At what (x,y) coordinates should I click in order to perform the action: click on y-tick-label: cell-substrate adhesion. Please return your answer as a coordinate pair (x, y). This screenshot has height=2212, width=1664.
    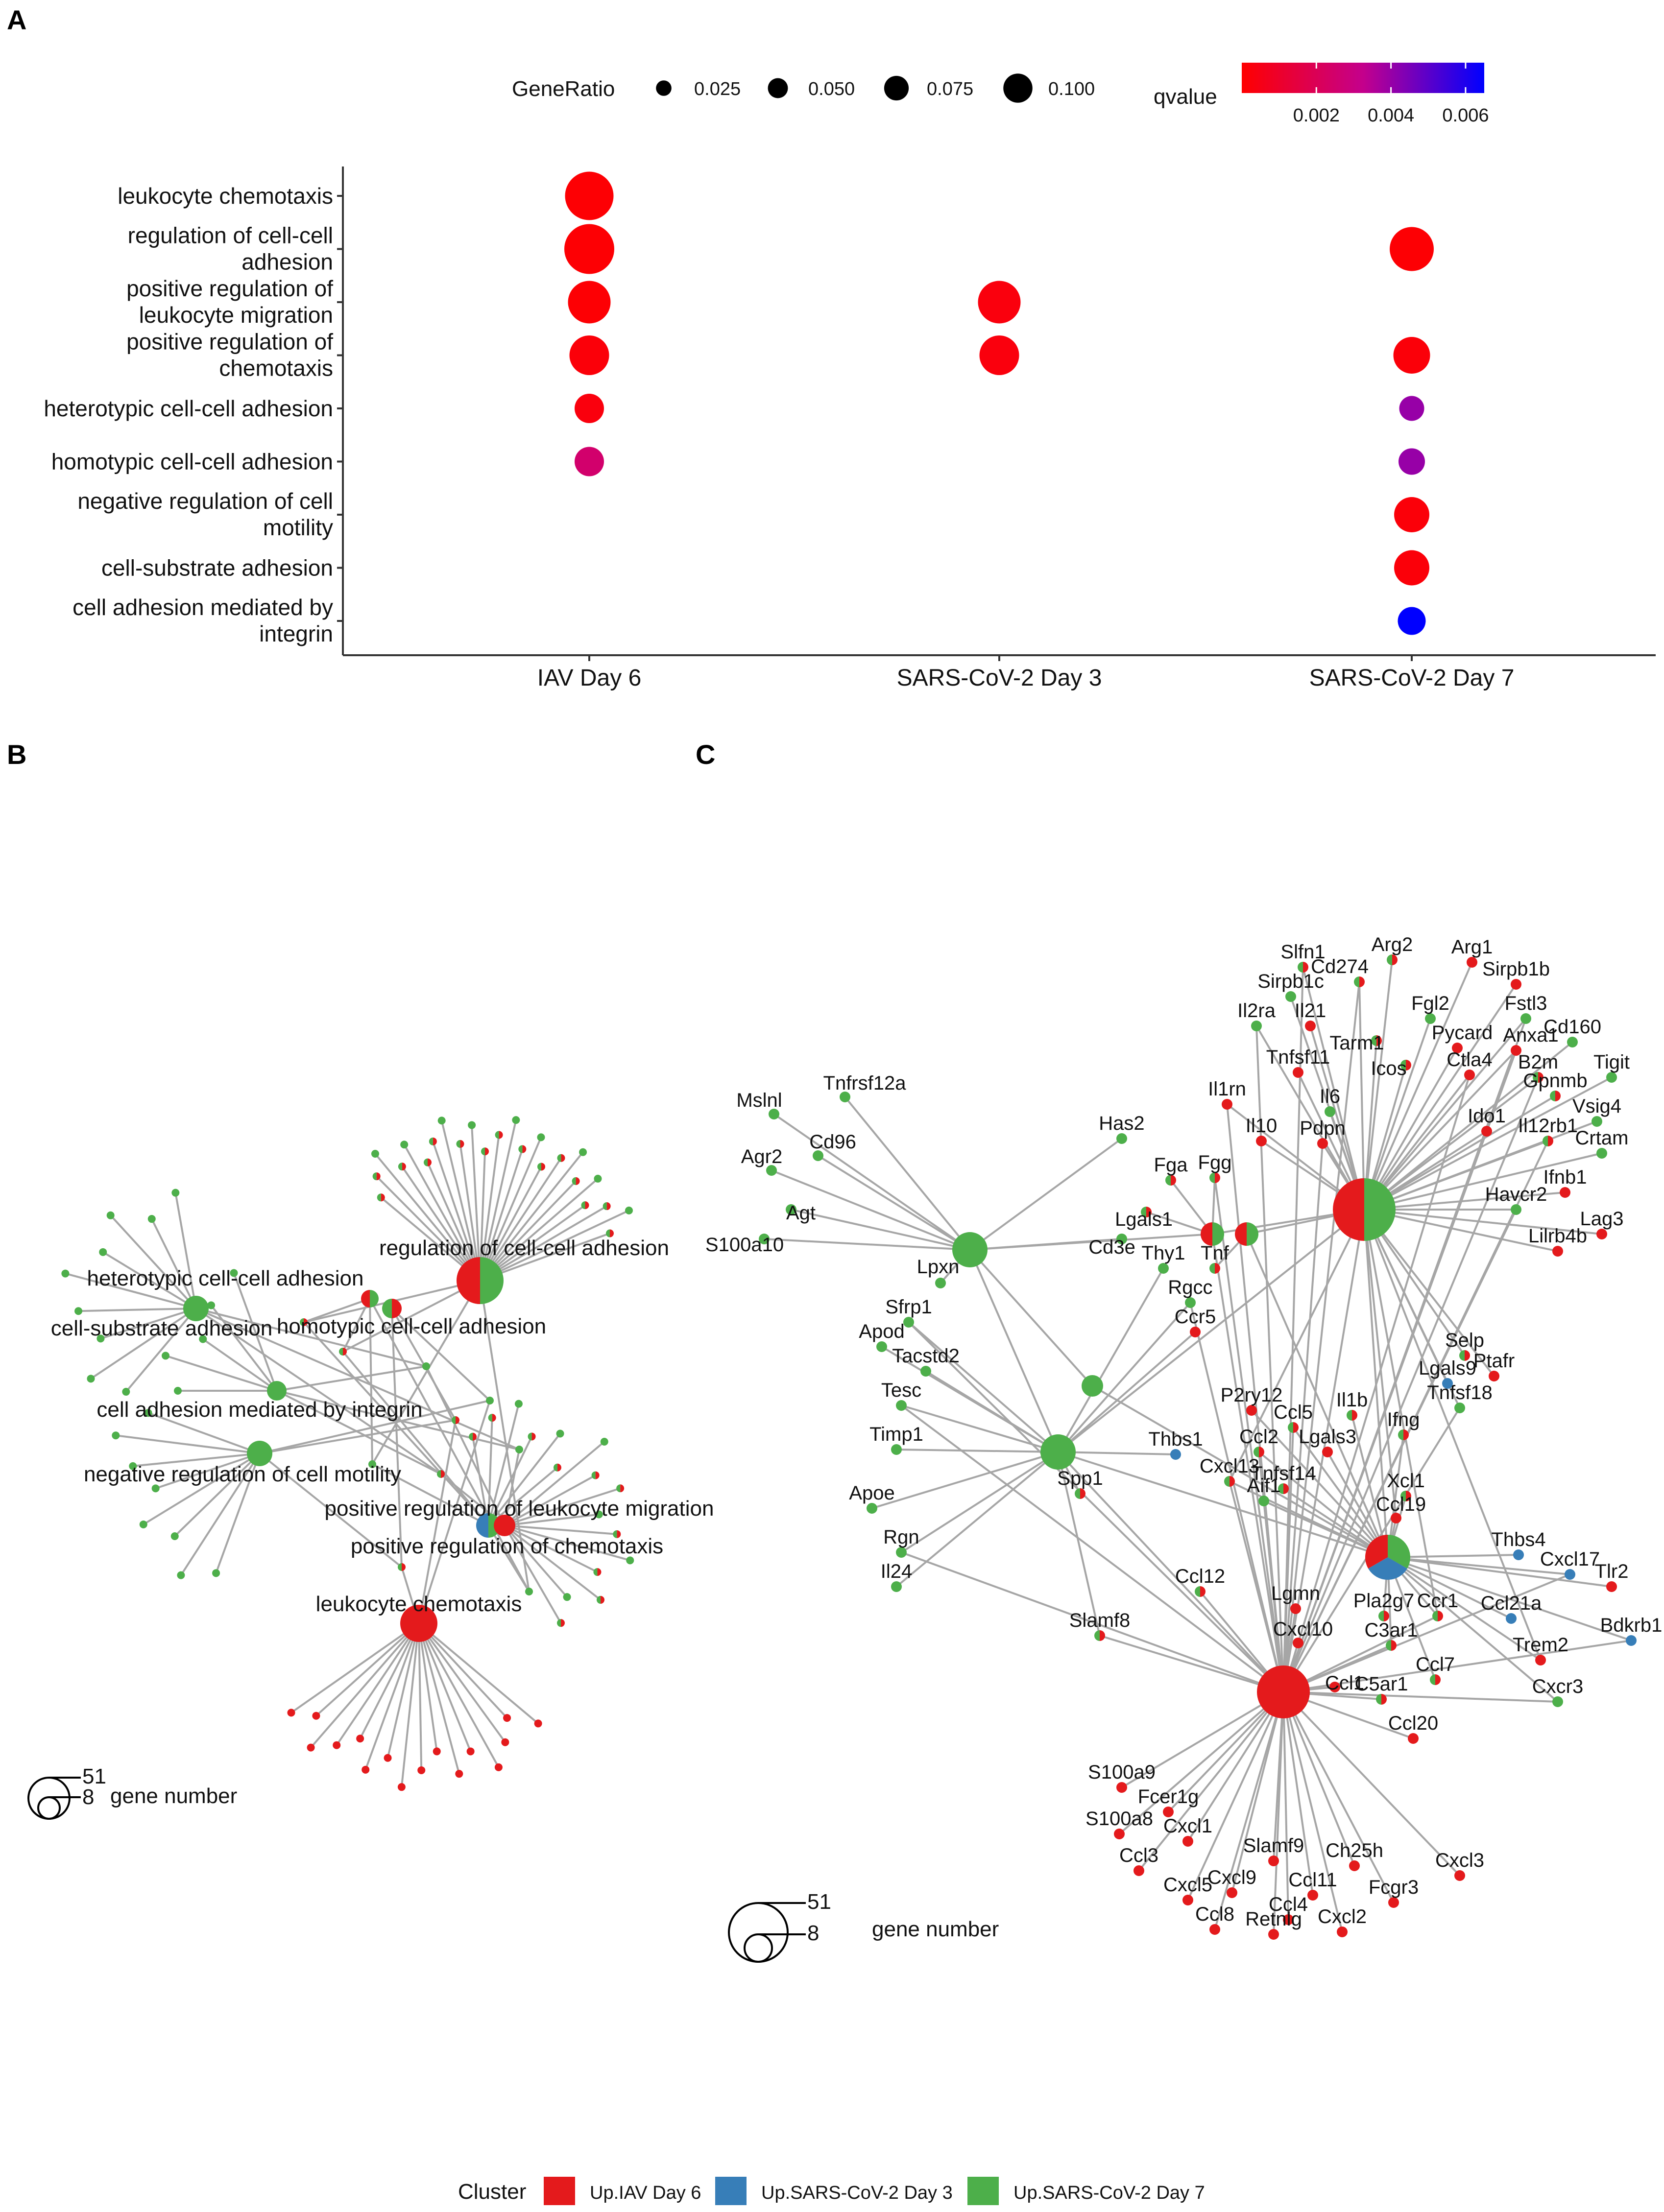
    Looking at the image, I should click on (217, 568).